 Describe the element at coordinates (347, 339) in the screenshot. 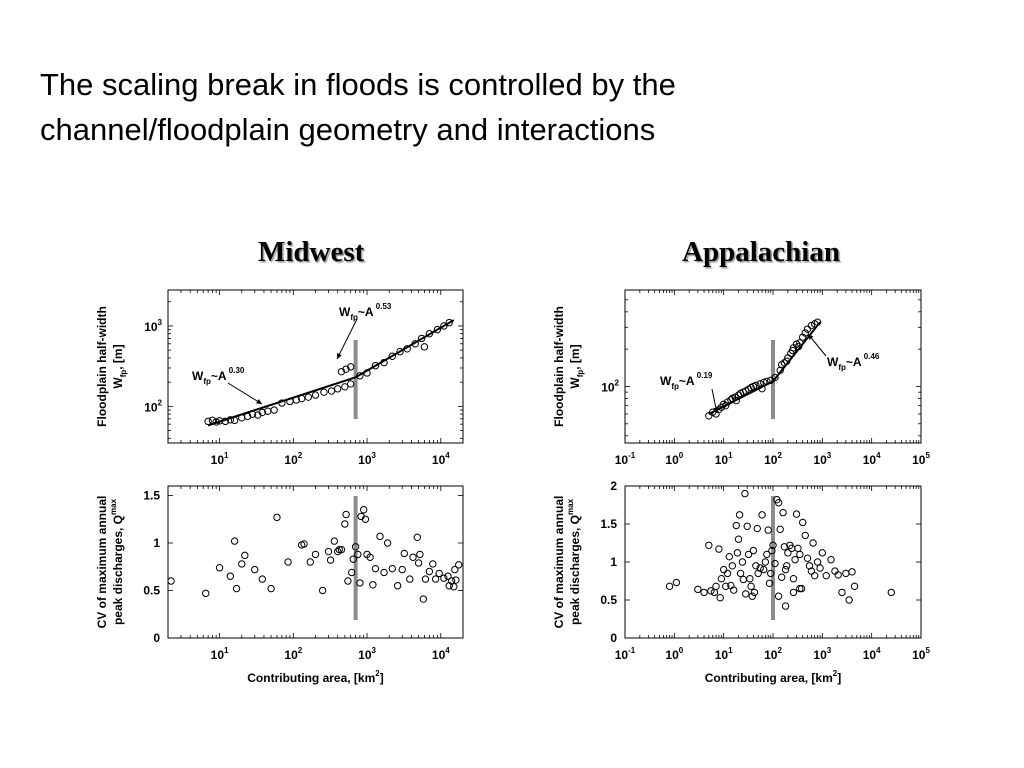

I see `annotation-arrow` at that location.